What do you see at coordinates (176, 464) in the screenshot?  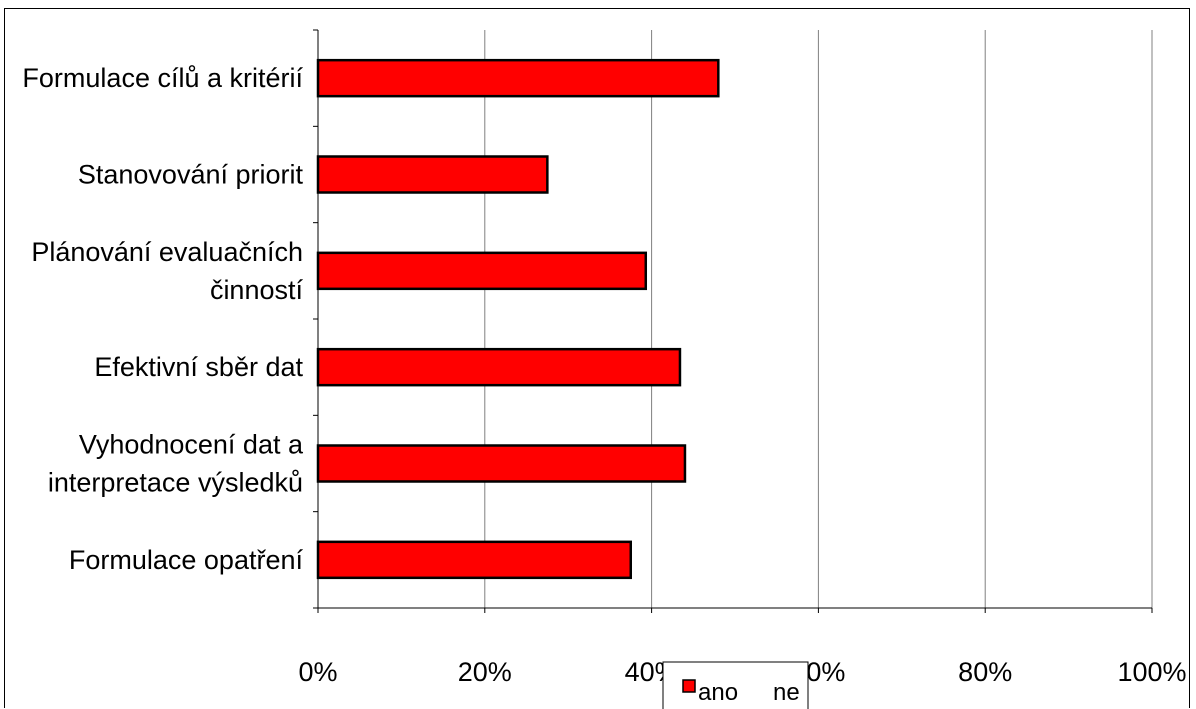 I see `category-label: Vyhodnocení dat a interpretace výsledků` at bounding box center [176, 464].